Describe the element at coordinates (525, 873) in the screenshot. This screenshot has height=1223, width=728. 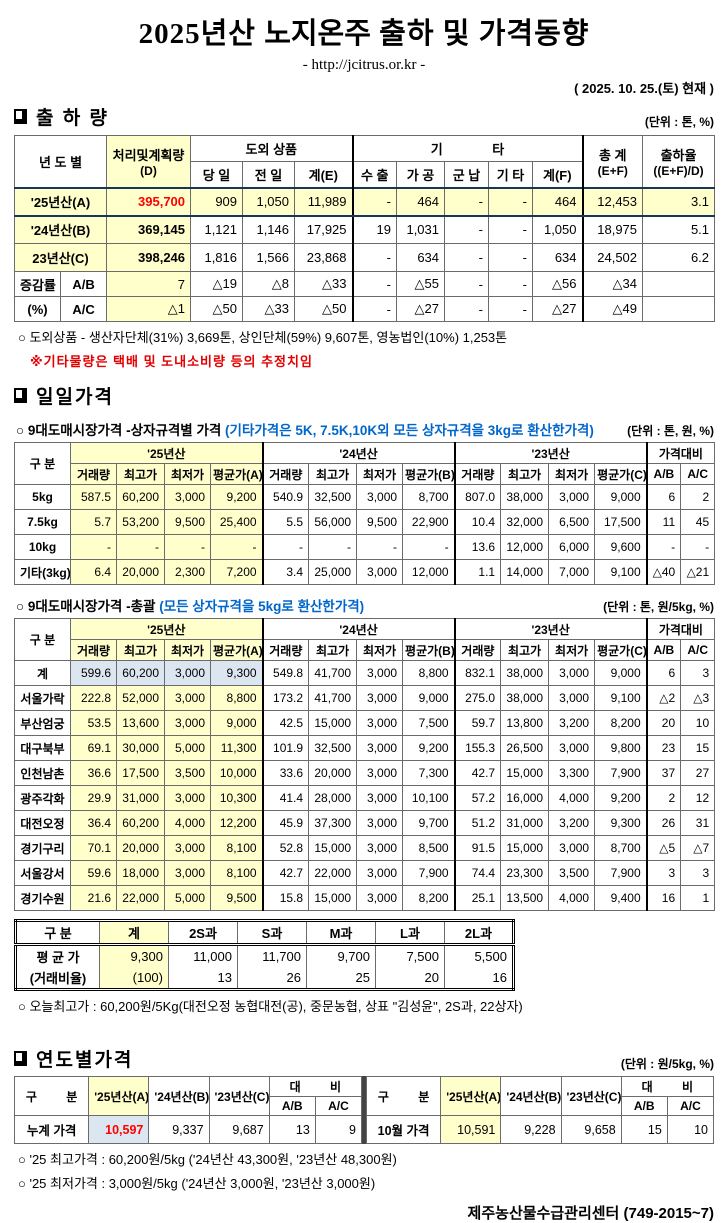
I see `table-cell: 23,300` at that location.